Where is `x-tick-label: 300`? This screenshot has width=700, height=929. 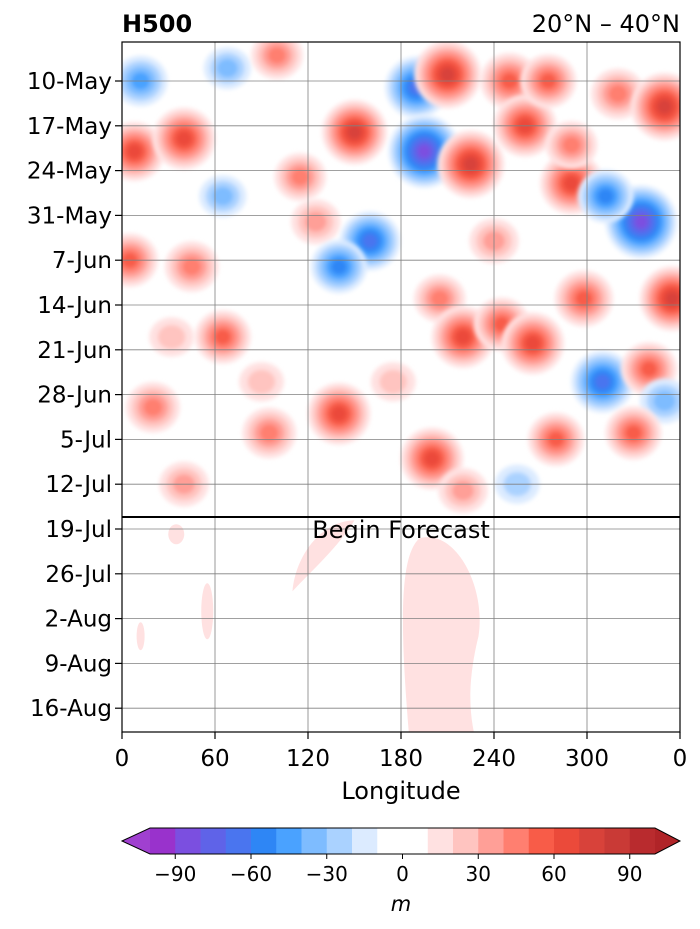 x-tick-label: 300 is located at coordinates (587, 759).